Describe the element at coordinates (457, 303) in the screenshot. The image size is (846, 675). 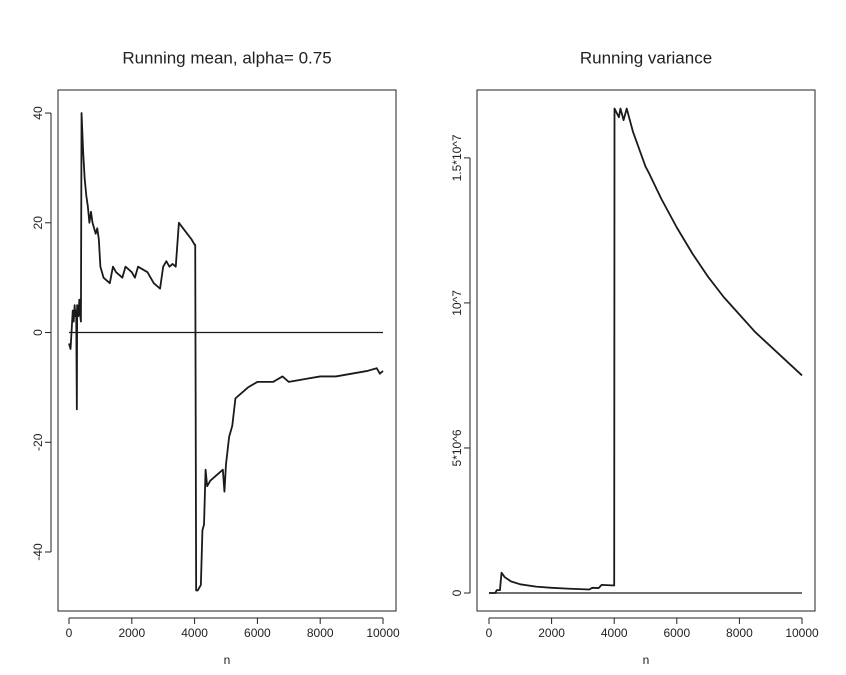
I see `y-tick-label: 10^7` at that location.